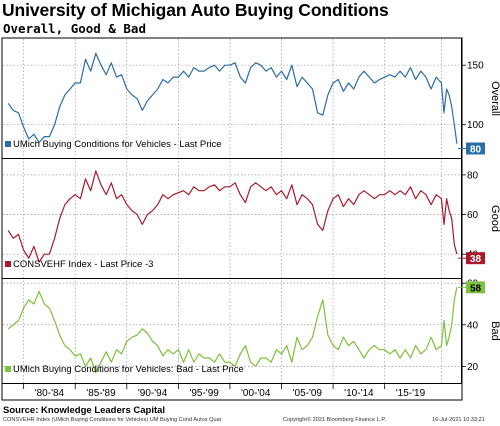 The image size is (500, 426). I want to click on value-badge-text: 58, so click(476, 288).